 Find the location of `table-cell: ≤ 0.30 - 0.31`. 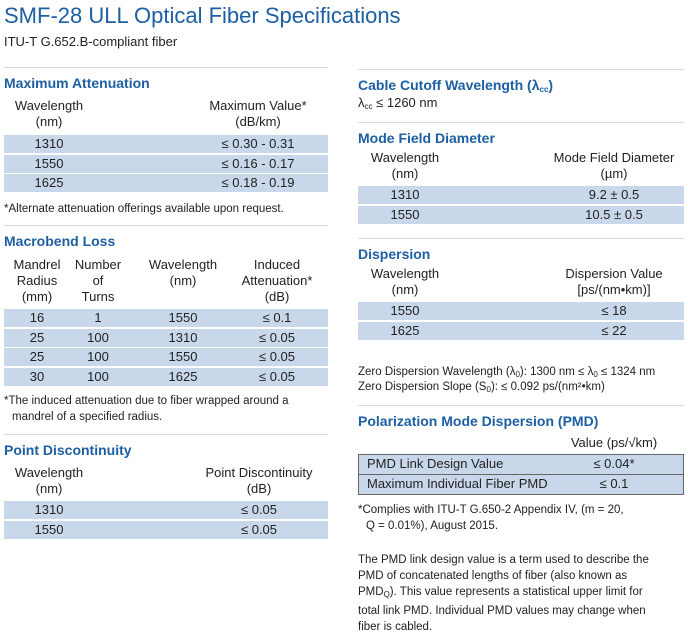

table-cell: ≤ 0.30 - 0.31 is located at coordinates (258, 143).